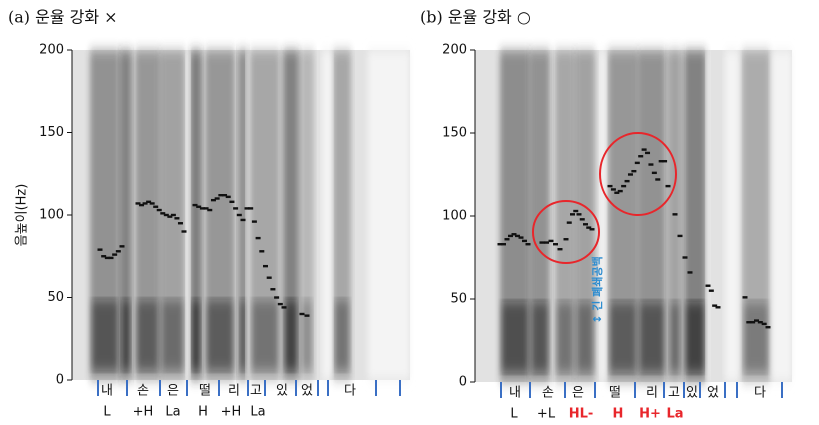 Image resolution: width=819 pixels, height=425 pixels. Describe the element at coordinates (713, 393) in the screenshot. I see `syllable-label: 었` at that location.